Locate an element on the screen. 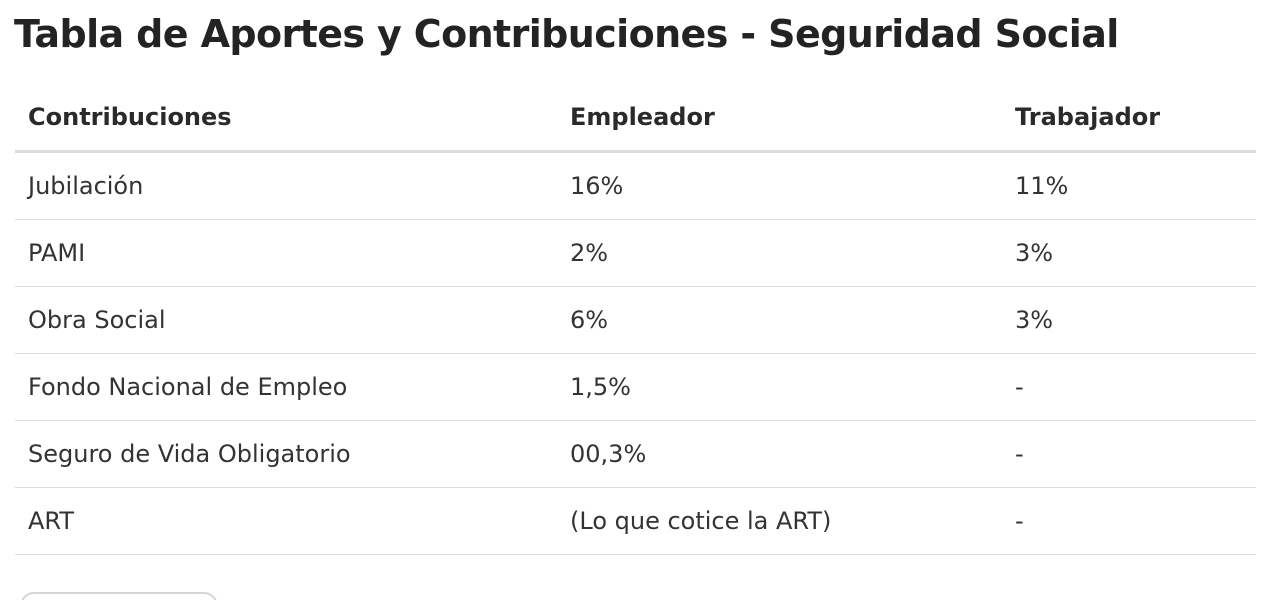 The width and height of the screenshot is (1280, 600). cell-empleador: 16% is located at coordinates (779, 185).